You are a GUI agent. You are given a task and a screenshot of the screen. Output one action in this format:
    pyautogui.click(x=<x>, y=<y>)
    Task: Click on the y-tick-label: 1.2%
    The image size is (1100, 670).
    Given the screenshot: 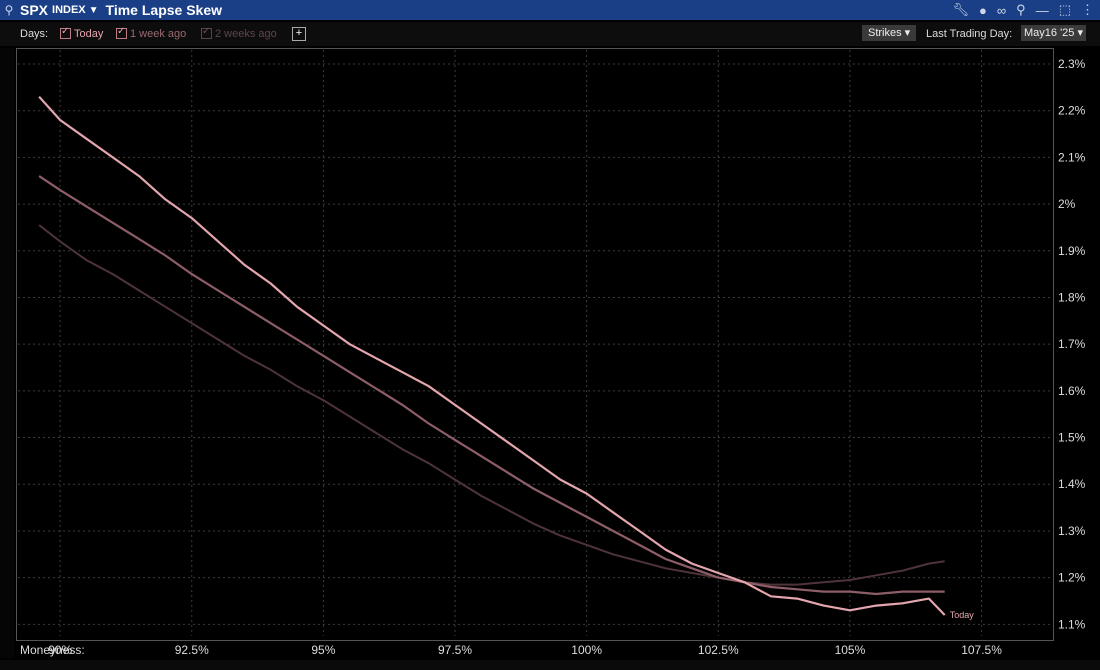 What is the action you would take?
    pyautogui.click(x=1072, y=578)
    